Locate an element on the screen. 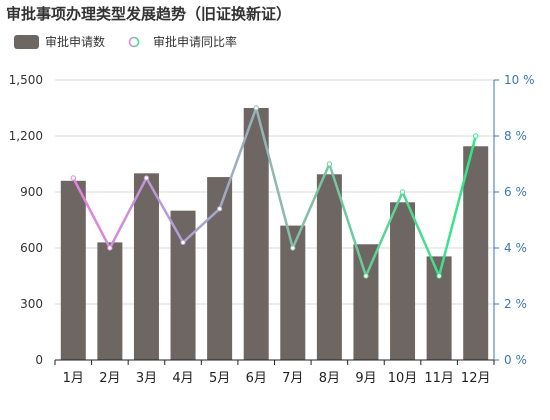 The image size is (550, 420). x-tick-label: 8月 is located at coordinates (329, 378).